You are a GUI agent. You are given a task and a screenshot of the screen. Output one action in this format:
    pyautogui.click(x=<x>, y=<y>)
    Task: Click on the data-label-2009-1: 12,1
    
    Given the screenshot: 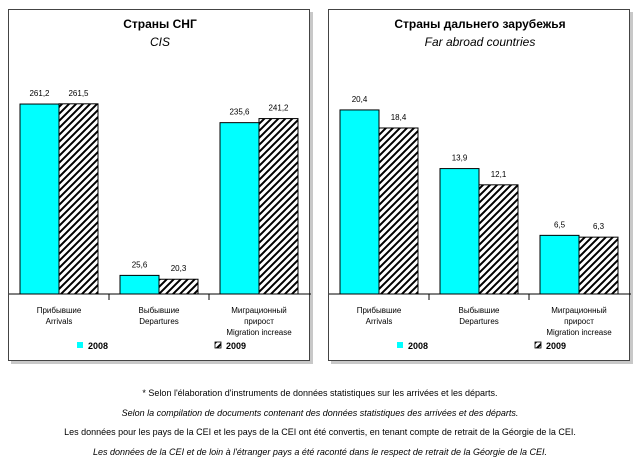 What is the action you would take?
    pyautogui.click(x=499, y=174)
    